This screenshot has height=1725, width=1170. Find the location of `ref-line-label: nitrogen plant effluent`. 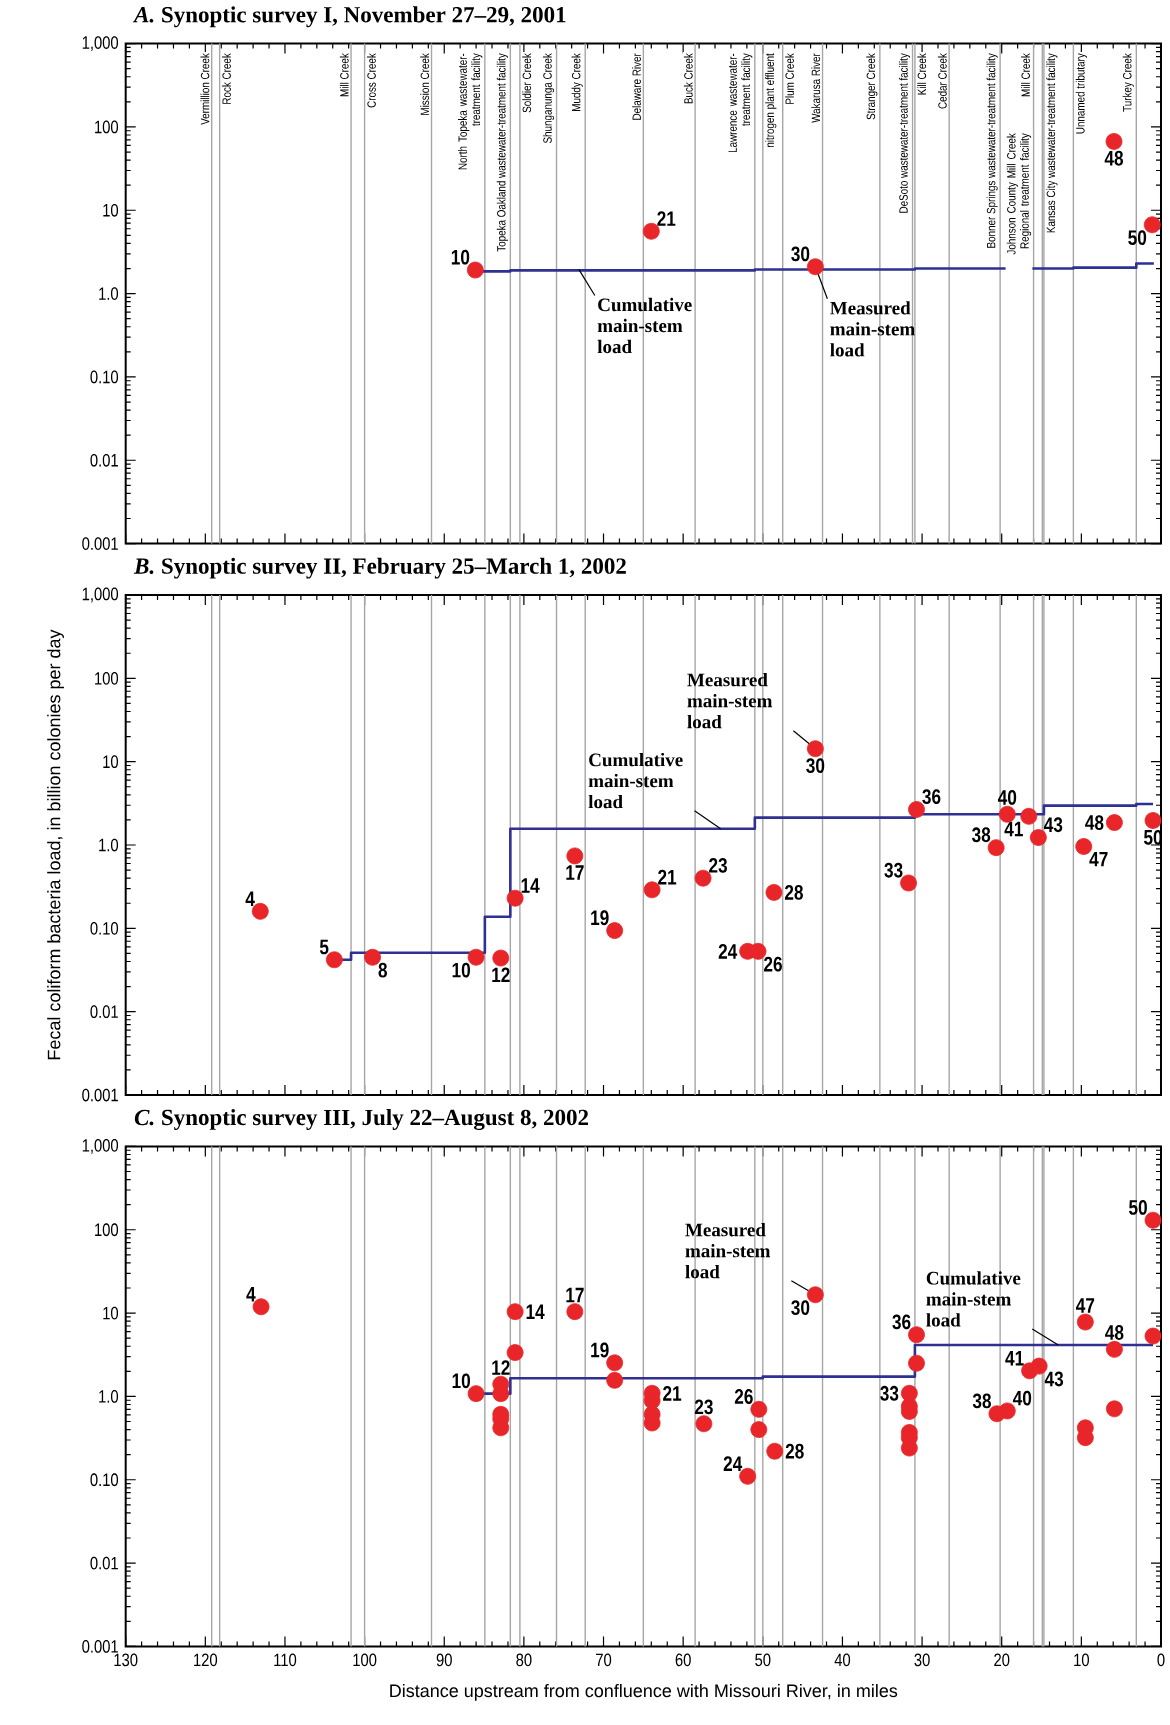

ref-line-label: nitrogen plant effluent is located at coordinates (771, 100).